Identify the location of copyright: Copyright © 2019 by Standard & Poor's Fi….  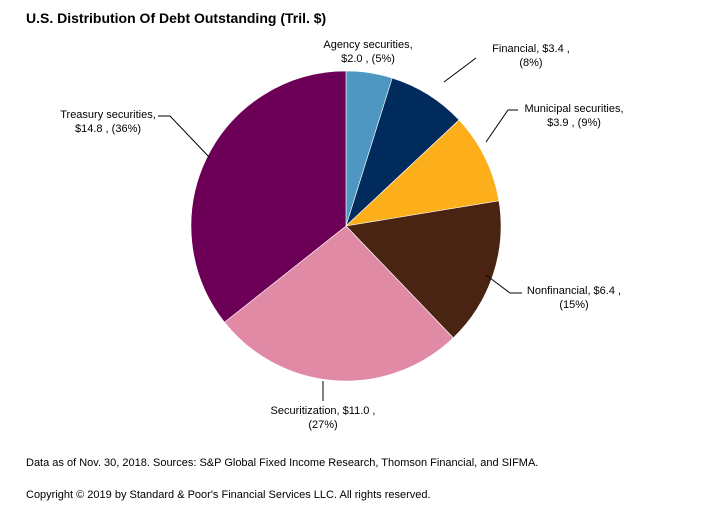
(228, 495).